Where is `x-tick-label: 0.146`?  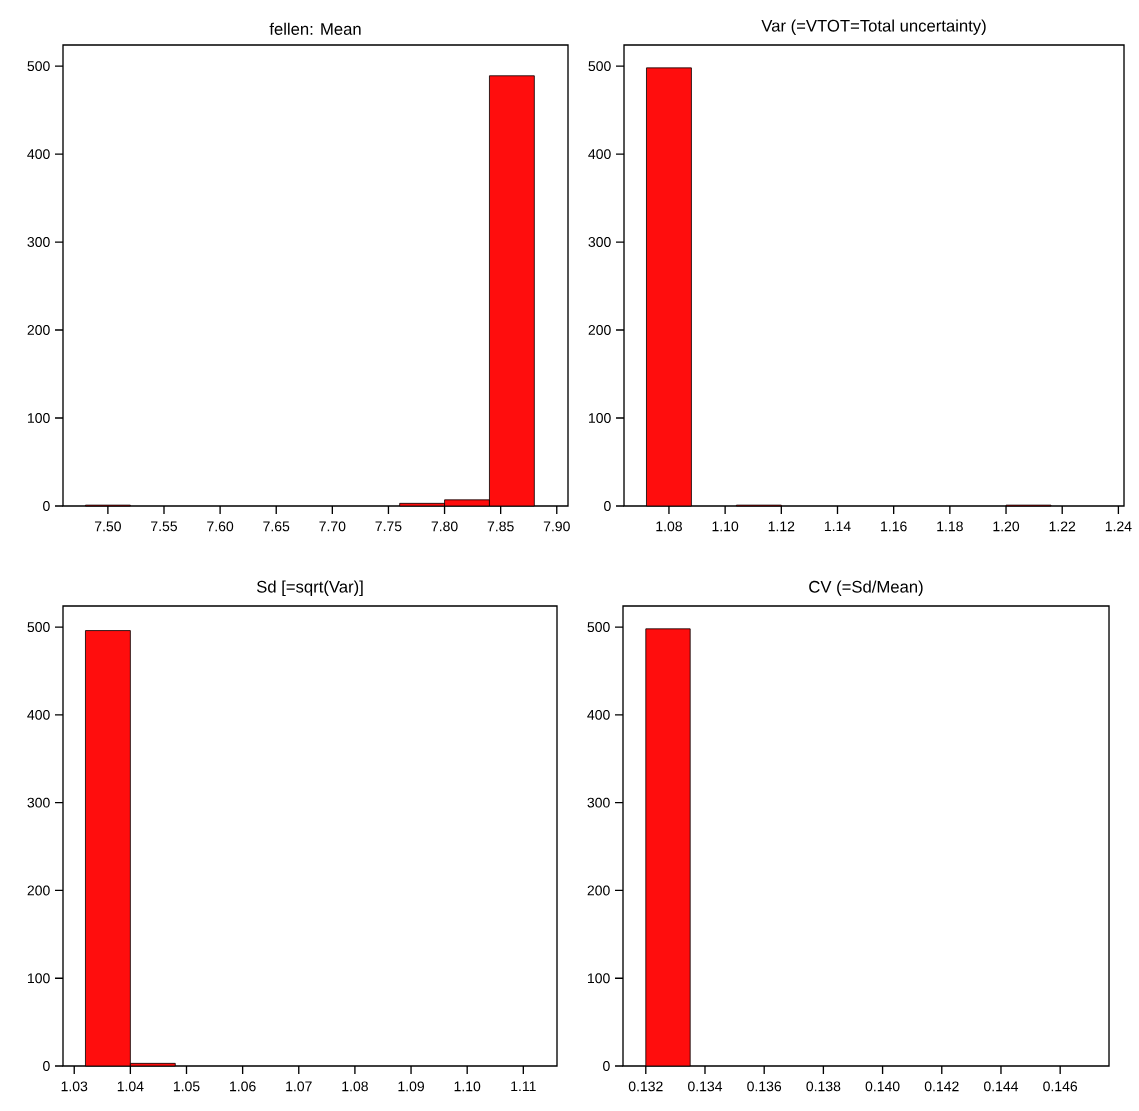
x-tick-label: 0.146 is located at coordinates (1060, 1086).